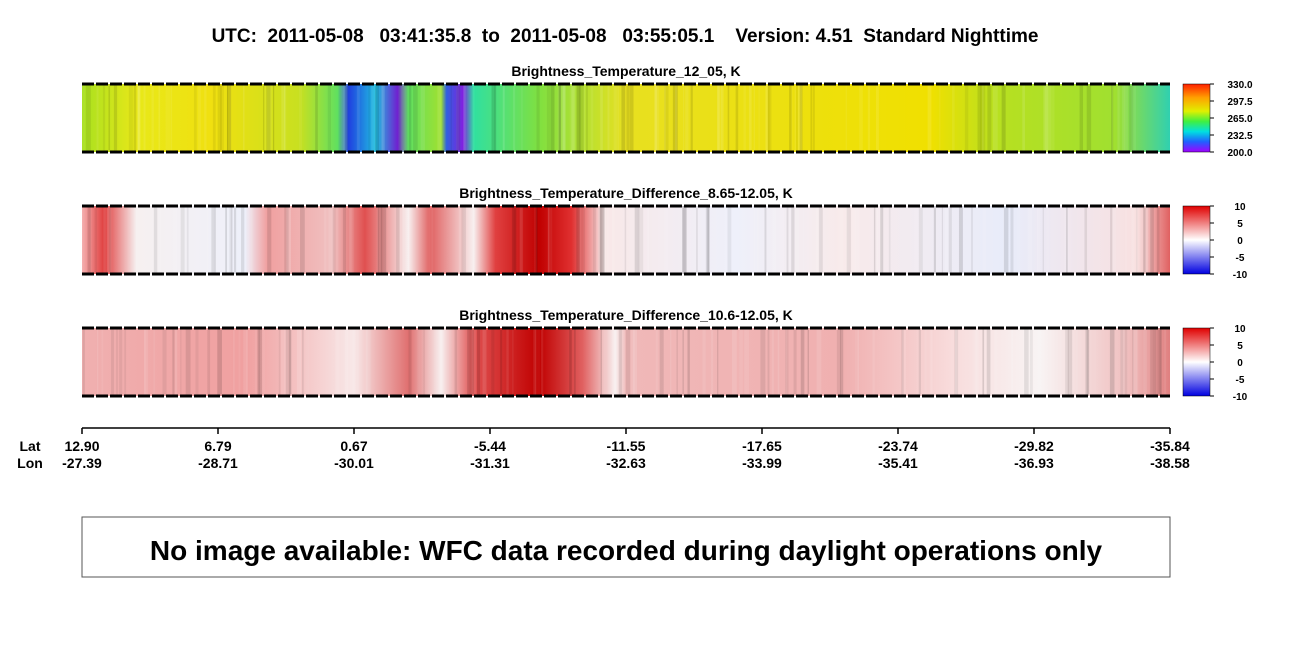  I want to click on lon-value: -28.71, so click(218, 463).